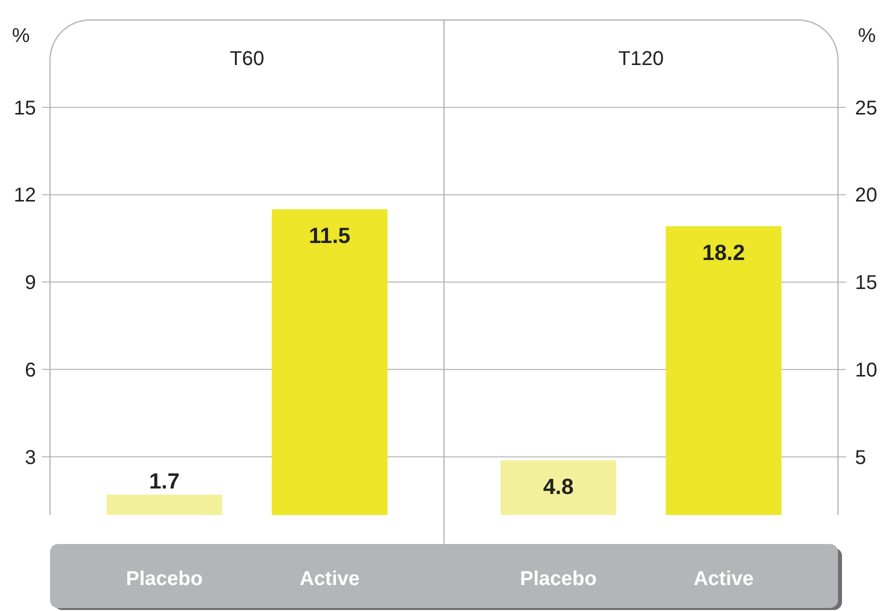 Image resolution: width=884 pixels, height=611 pixels. What do you see at coordinates (724, 252) in the screenshot?
I see `data-label: 18.2` at bounding box center [724, 252].